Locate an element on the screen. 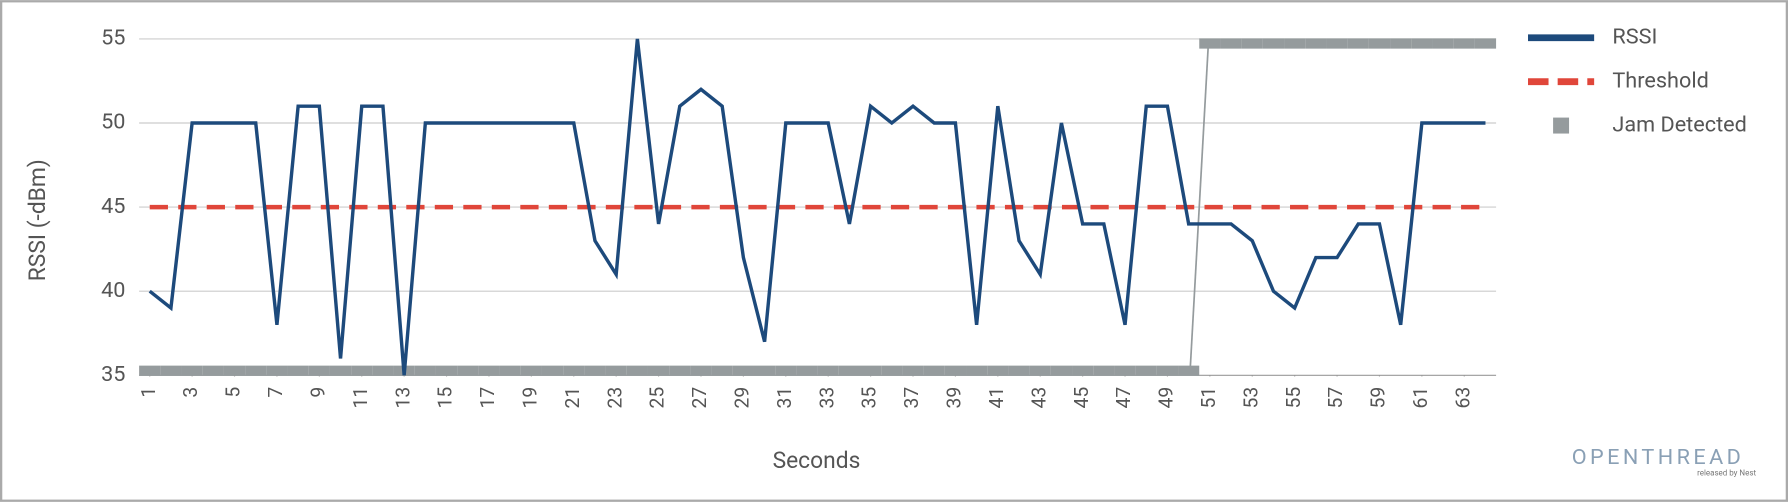 The image size is (1788, 502). y-axis-label: RSSI (-dBm) is located at coordinates (37, 220).